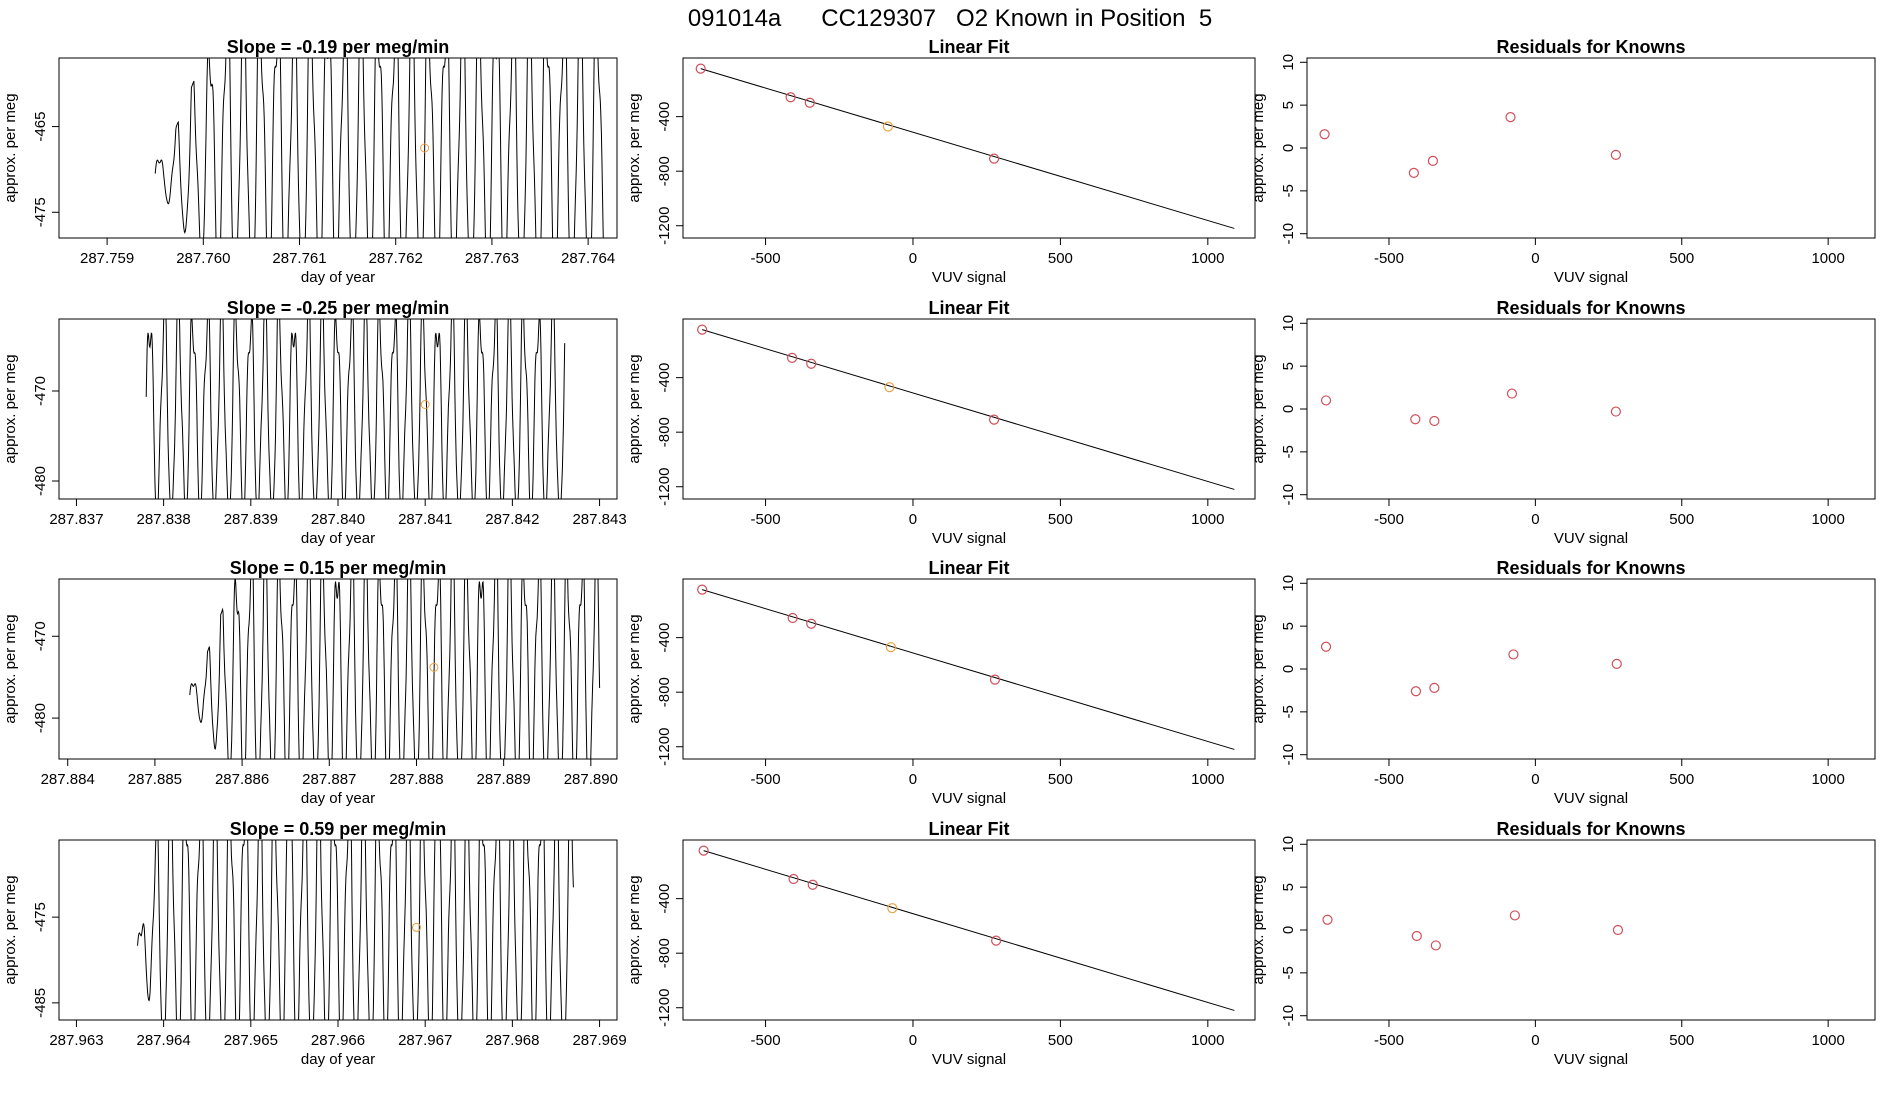 This screenshot has width=1900, height=1100. I want to click on unknown-point, so click(892, 908).